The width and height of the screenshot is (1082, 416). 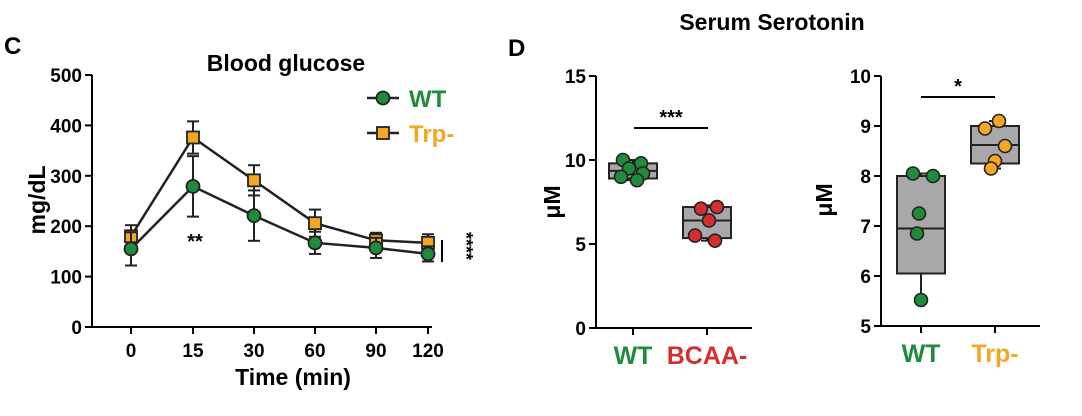 What do you see at coordinates (921, 225) in the screenshot?
I see `chart-d2-box` at bounding box center [921, 225].